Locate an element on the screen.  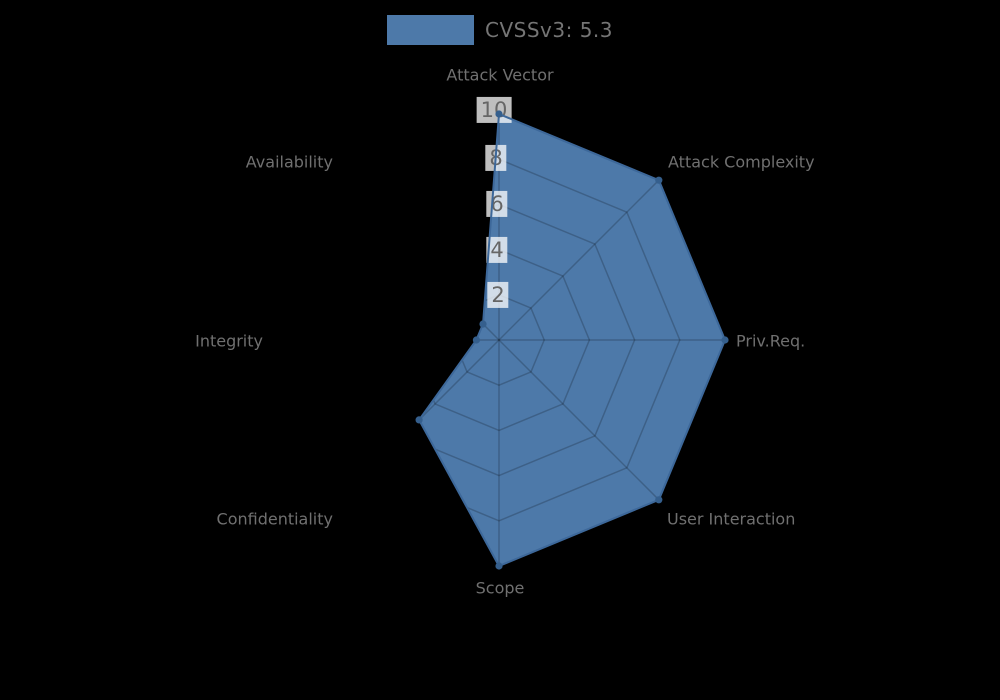
legend-item: CVSSv3: 5.3 is located at coordinates (500, 30).